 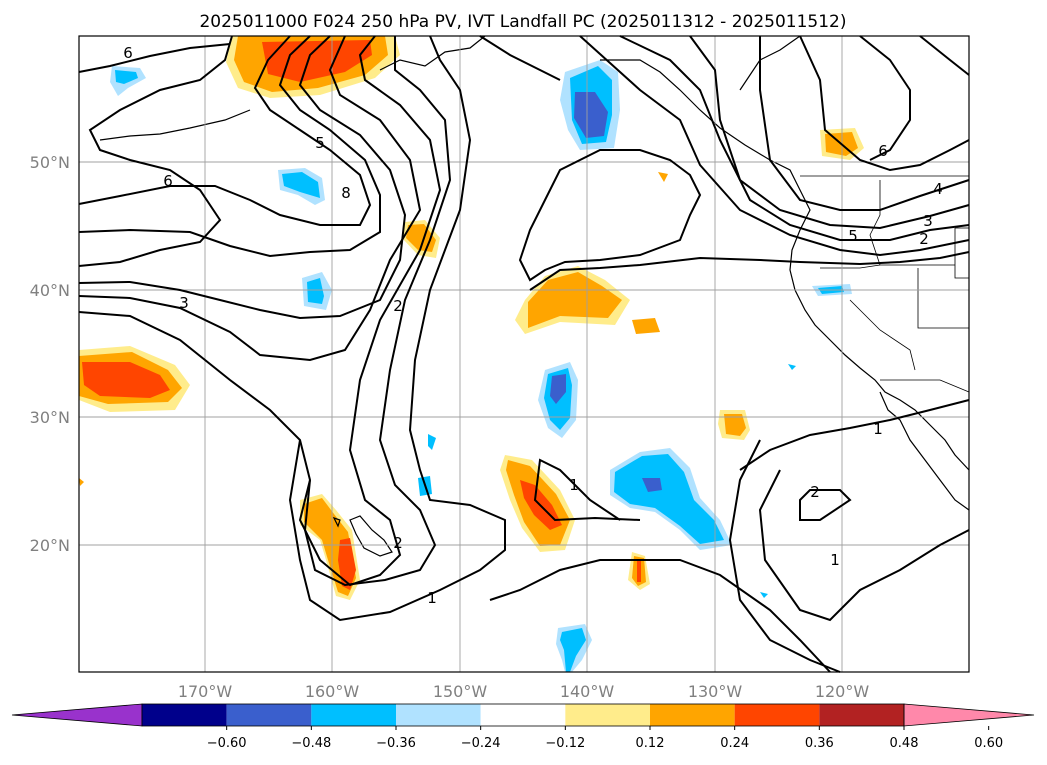 I want to click on boundaries, so click(x=885, y=284).